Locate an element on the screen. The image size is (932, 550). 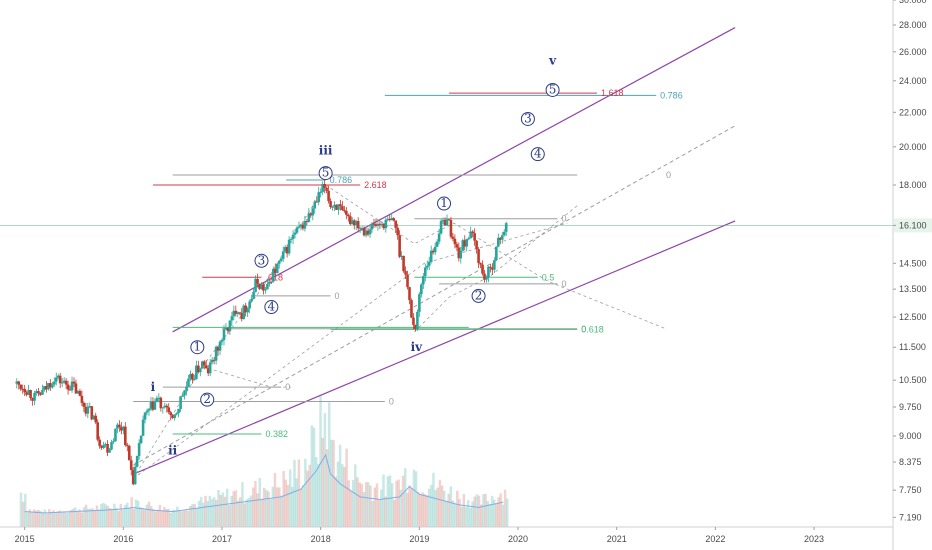
x-tick-label: 2016 is located at coordinates (123, 539).